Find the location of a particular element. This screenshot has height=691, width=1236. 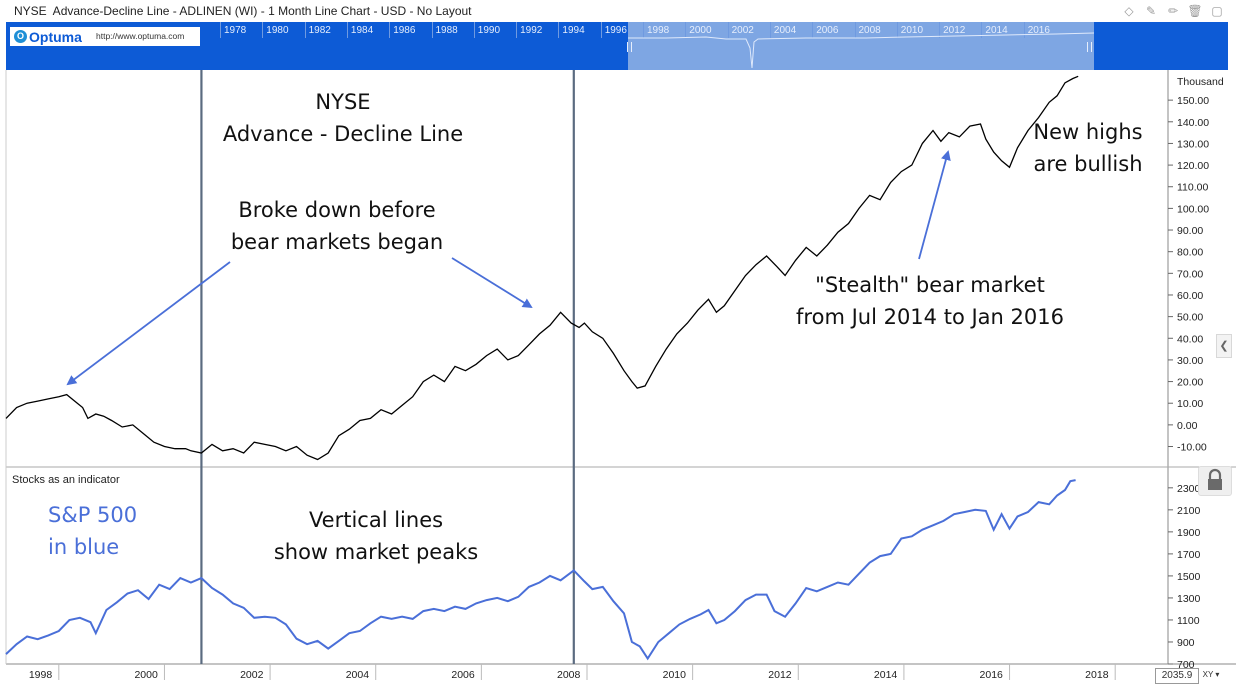

arrow-to-2007-breakdown is located at coordinates (492, 283).